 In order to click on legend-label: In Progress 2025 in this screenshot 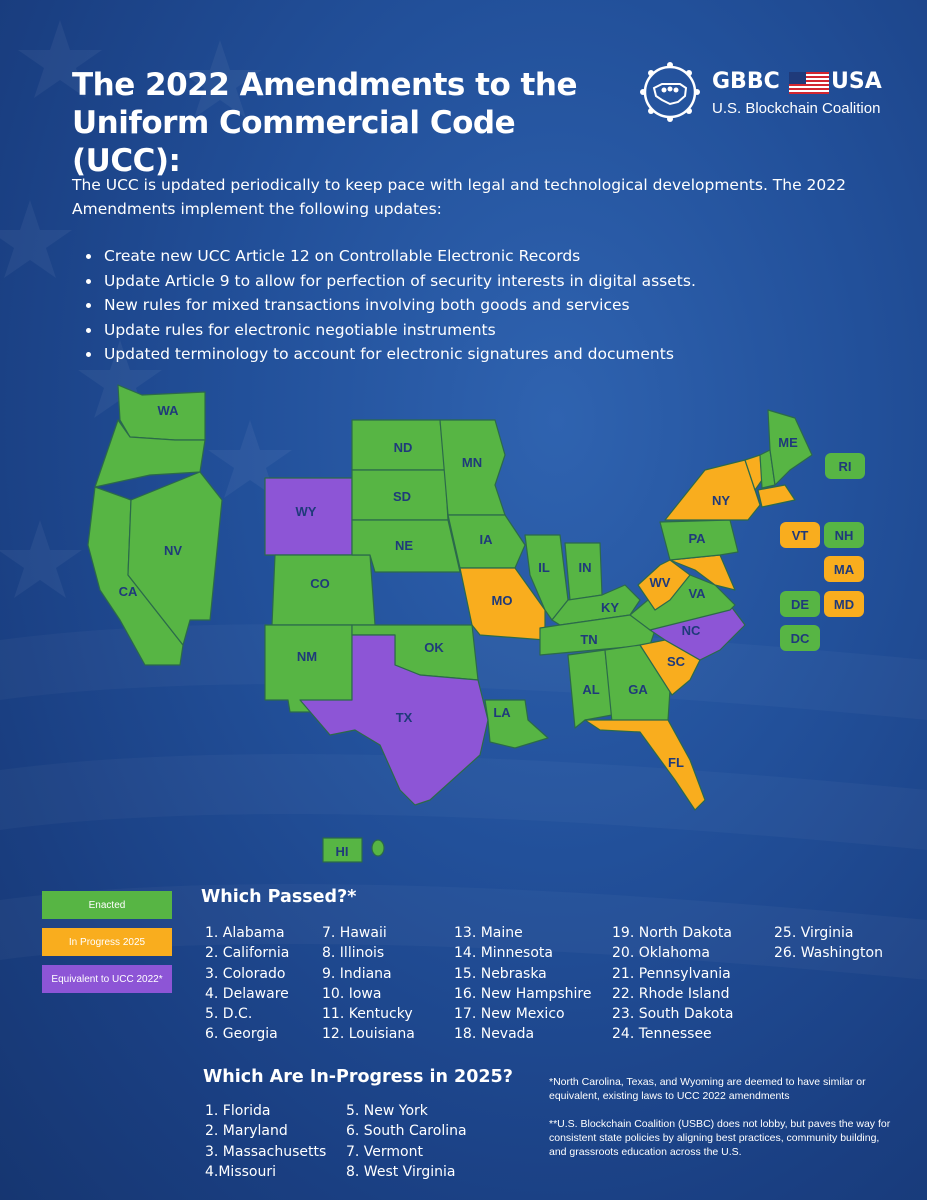, I will do `click(107, 942)`.